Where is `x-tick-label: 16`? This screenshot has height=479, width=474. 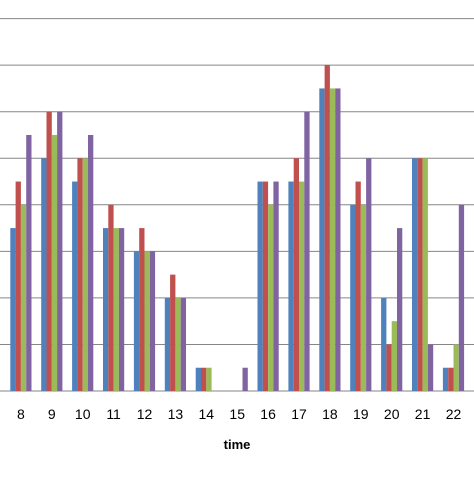 x-tick-label: 16 is located at coordinates (268, 414).